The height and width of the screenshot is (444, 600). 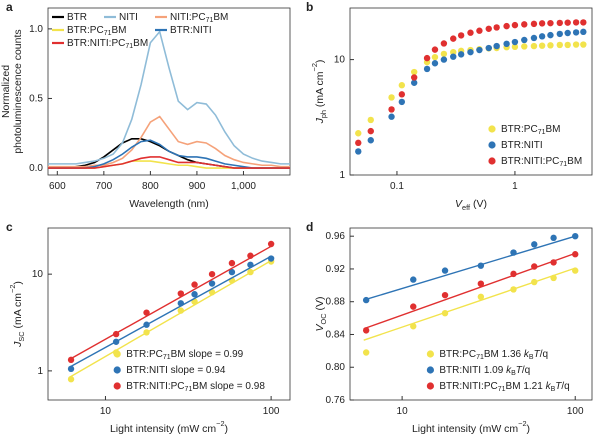 I want to click on legend-label: BTR:PC71BM, so click(x=530, y=130).